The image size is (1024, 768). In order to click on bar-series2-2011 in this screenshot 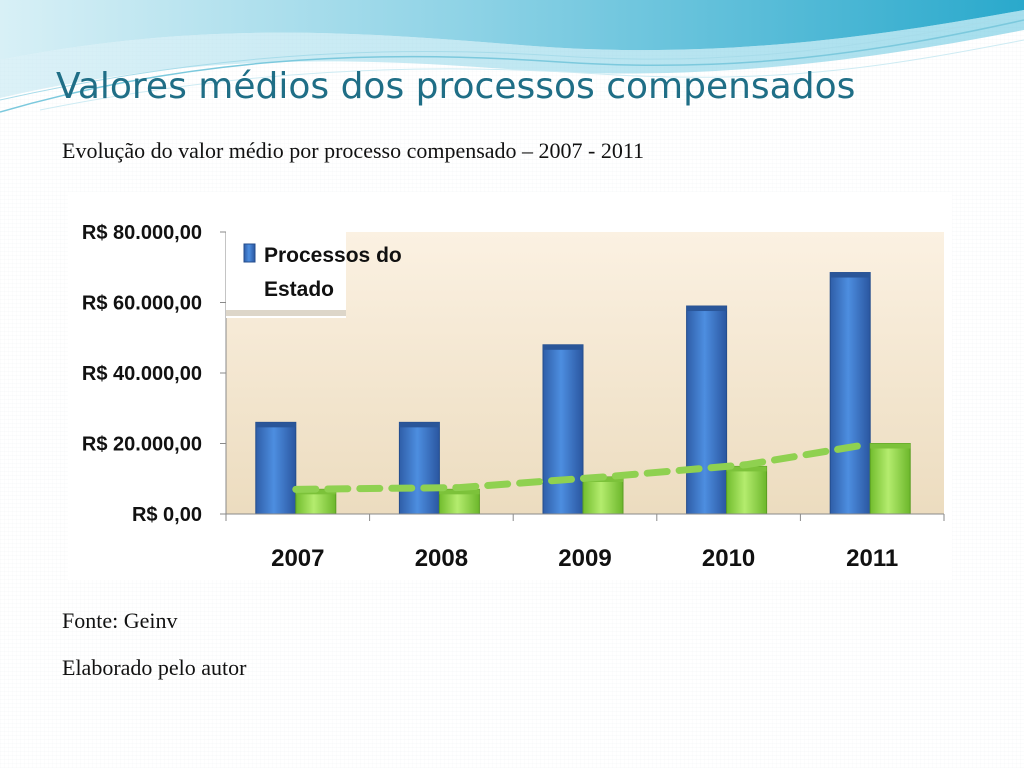, I will do `click(890, 479)`.